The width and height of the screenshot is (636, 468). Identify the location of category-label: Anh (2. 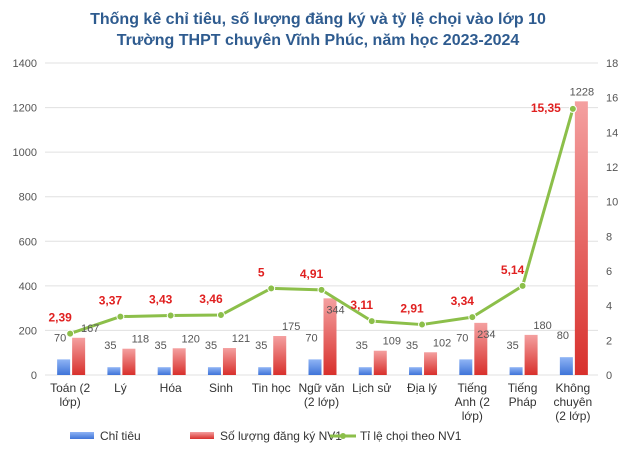
(473, 402).